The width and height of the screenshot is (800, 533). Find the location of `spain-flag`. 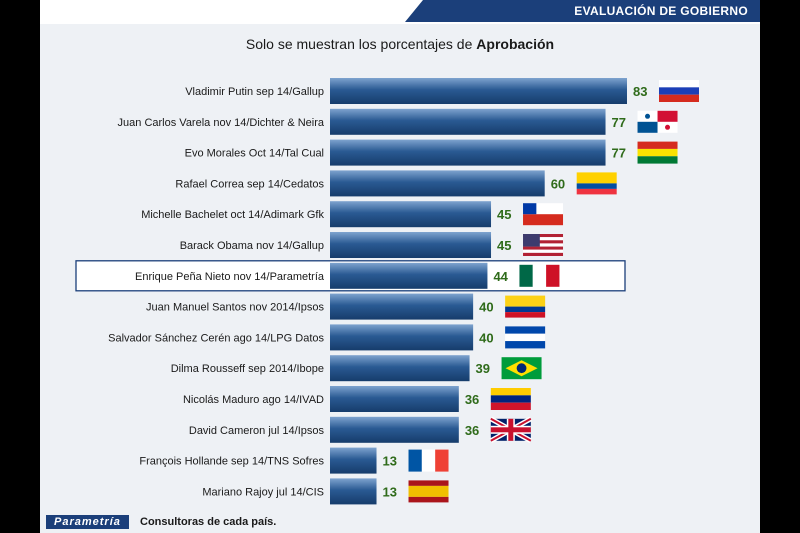

spain-flag is located at coordinates (428, 491).